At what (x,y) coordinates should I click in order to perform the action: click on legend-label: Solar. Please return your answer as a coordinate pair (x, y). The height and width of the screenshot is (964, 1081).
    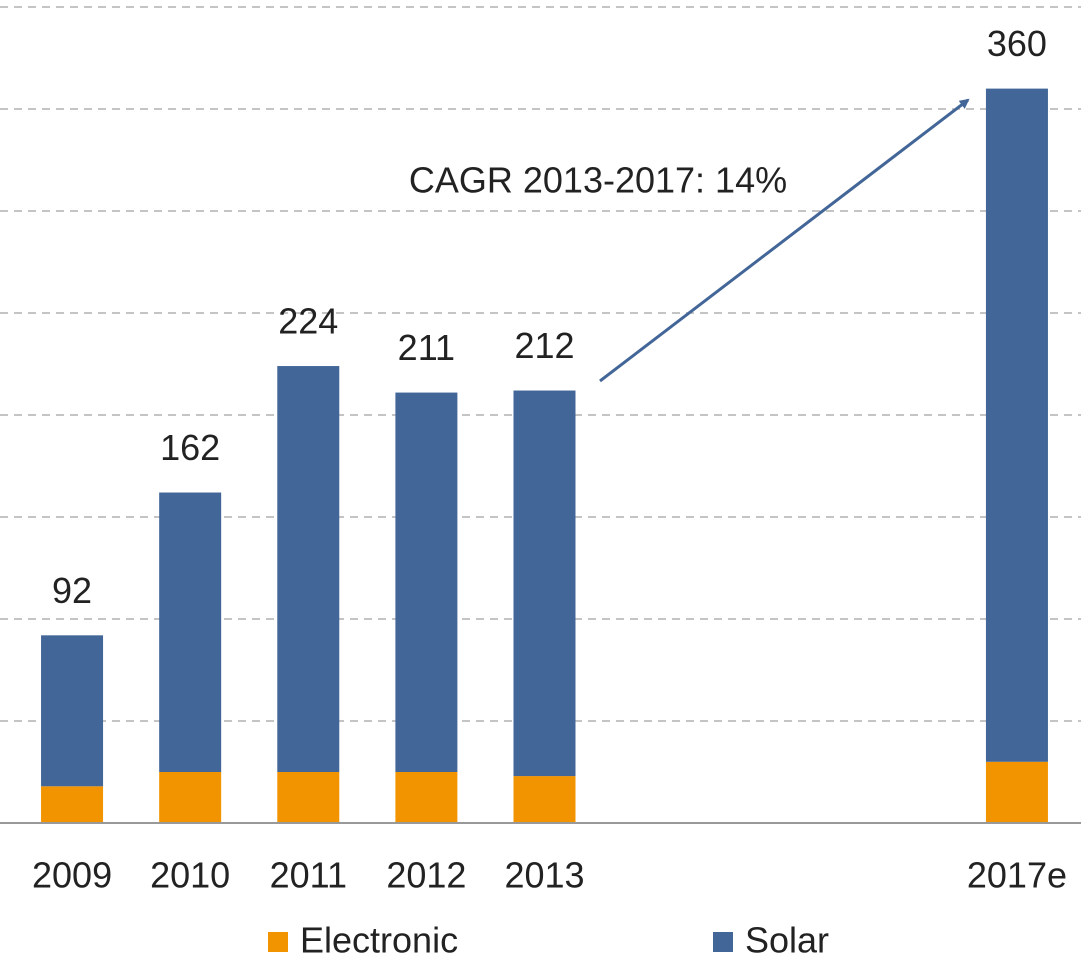
    Looking at the image, I should click on (787, 939).